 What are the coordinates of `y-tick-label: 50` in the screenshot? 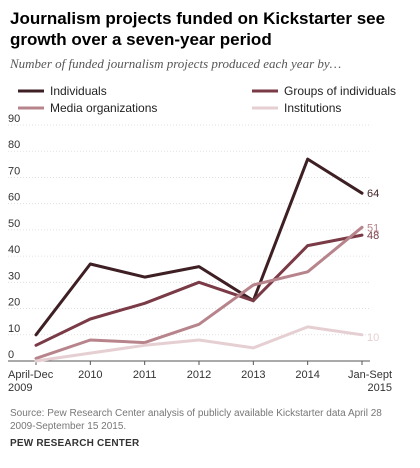 It's located at (14, 224).